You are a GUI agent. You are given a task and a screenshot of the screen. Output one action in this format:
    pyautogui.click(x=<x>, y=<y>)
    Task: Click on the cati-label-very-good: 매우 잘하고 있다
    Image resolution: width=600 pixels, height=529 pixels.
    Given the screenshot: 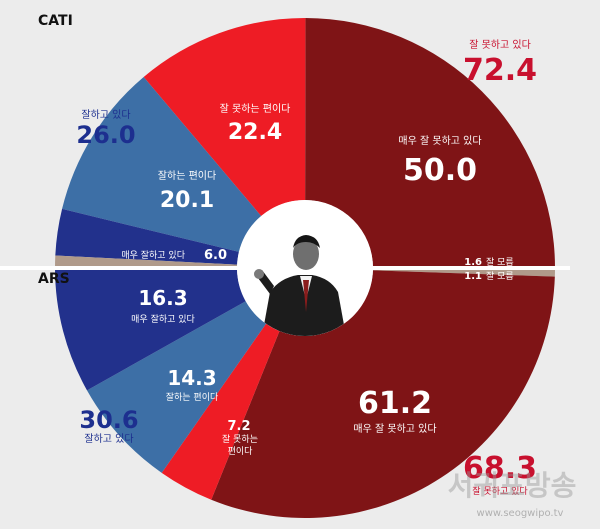 What is the action you would take?
    pyautogui.click(x=153, y=255)
    